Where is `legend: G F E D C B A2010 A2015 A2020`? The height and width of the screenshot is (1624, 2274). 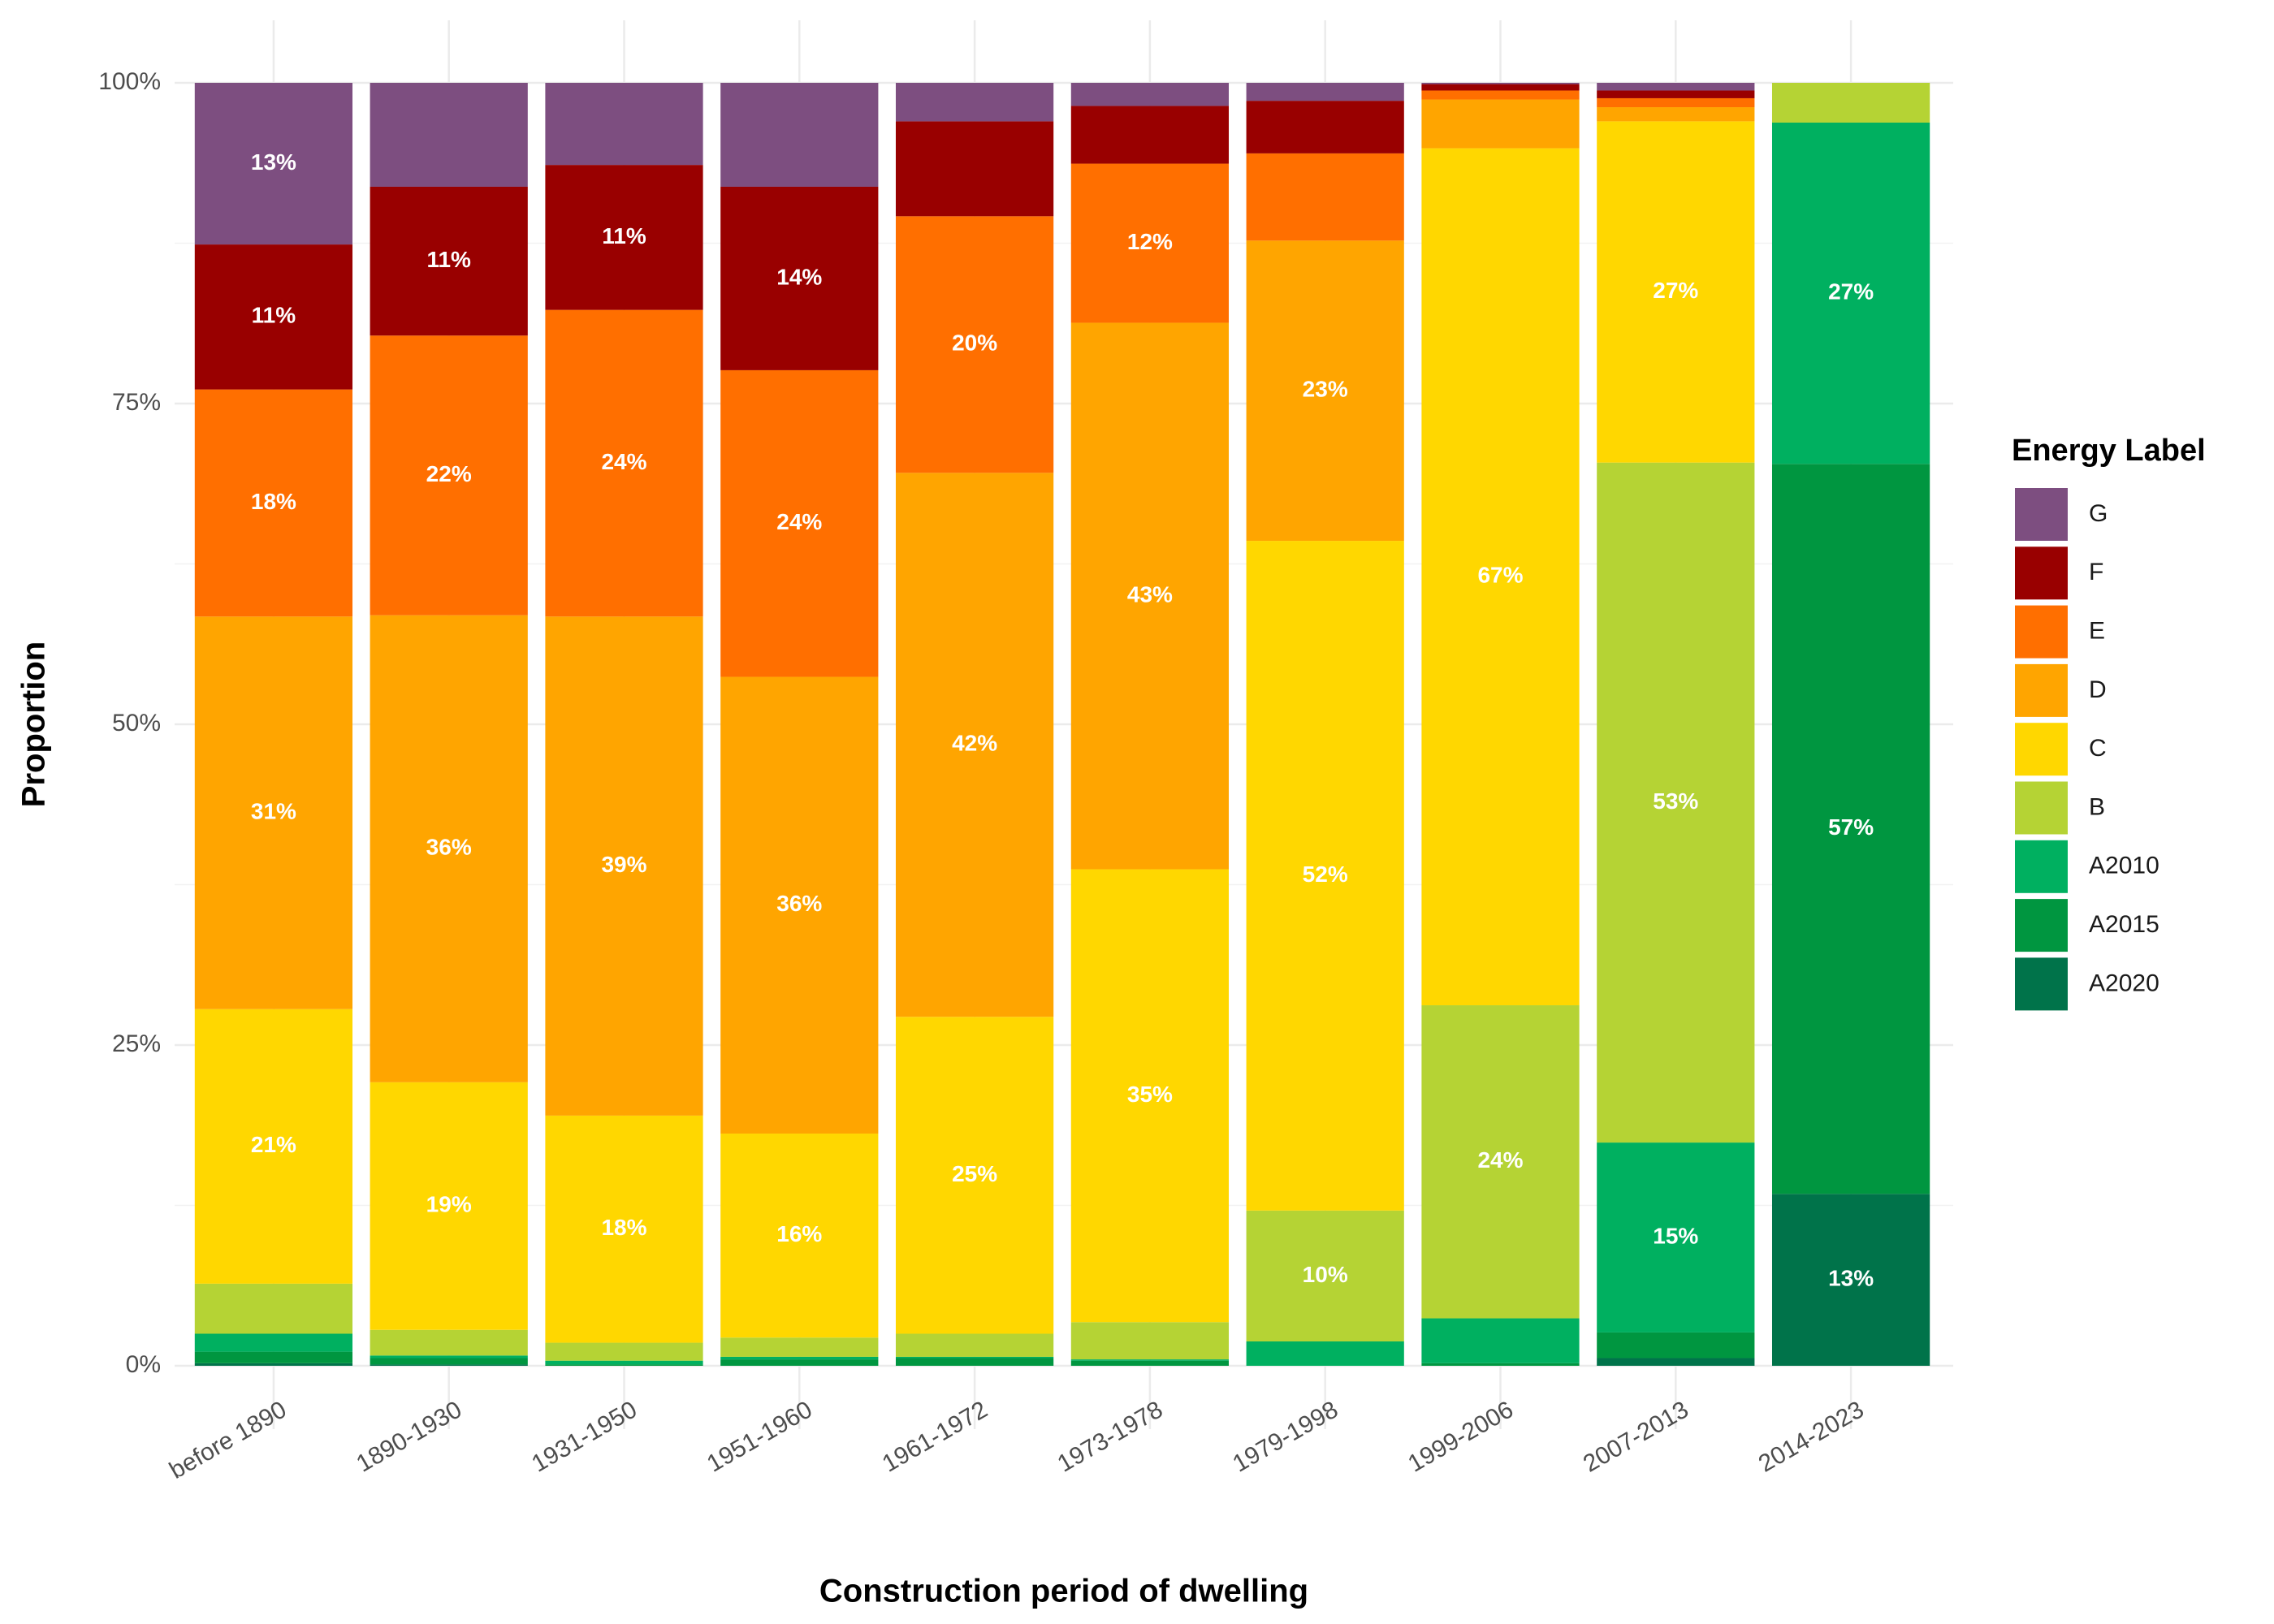 legend: G F E D C B A2010 A2015 A2020 is located at coordinates (2087, 750).